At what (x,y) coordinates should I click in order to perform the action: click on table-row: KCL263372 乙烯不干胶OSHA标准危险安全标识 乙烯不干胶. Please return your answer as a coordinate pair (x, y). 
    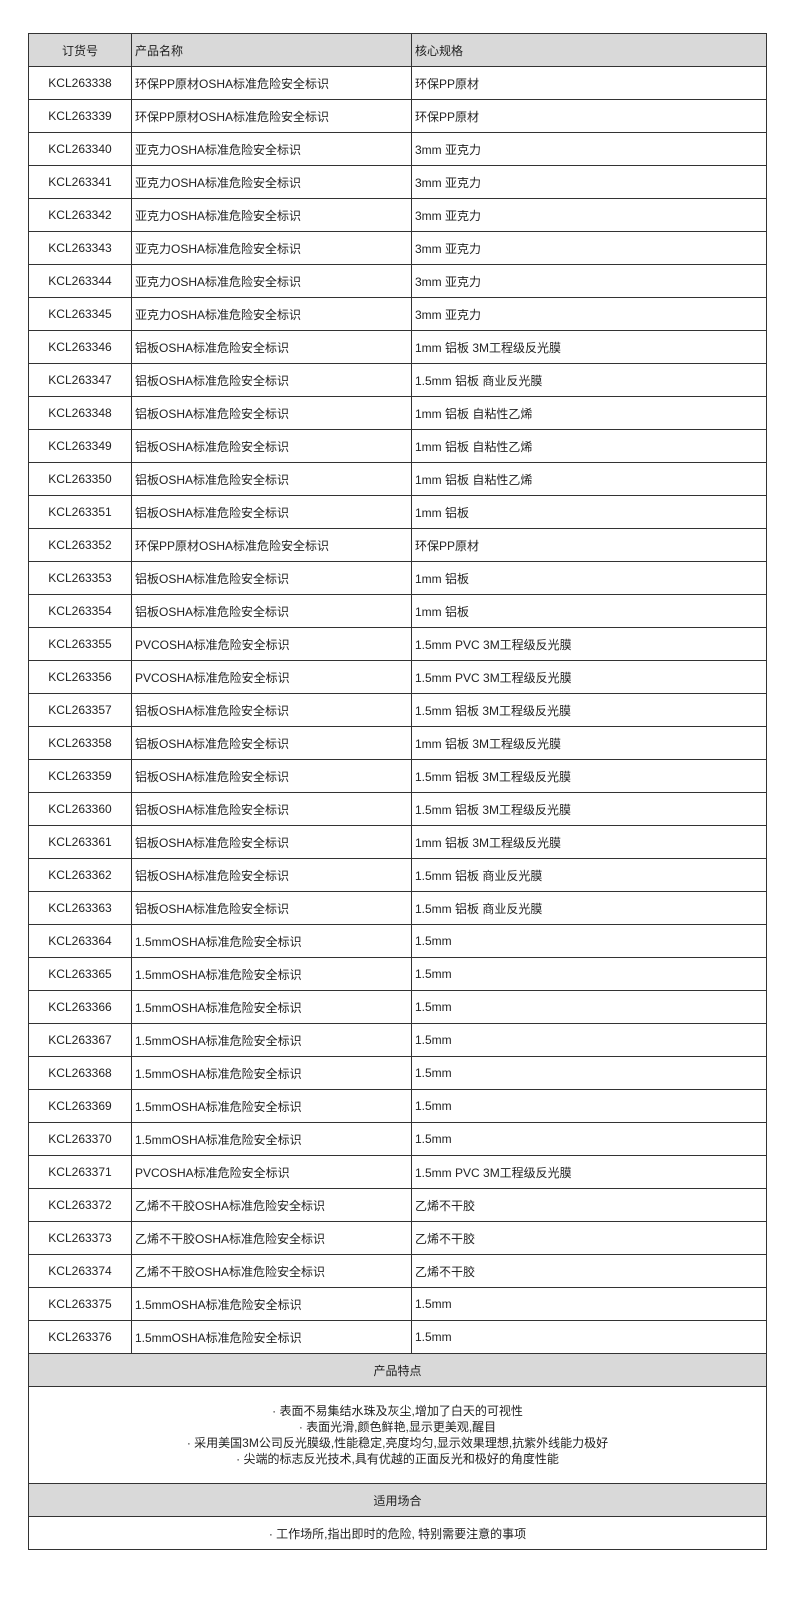
    Looking at the image, I should click on (397, 1205).